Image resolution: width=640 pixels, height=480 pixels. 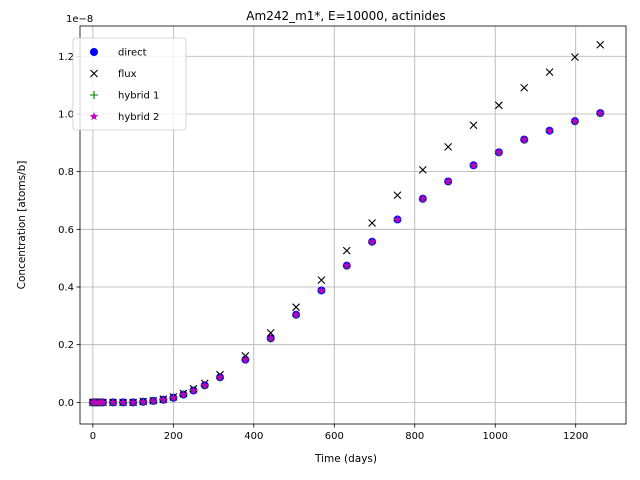 I want to click on y-tick-label: 0.2, so click(x=66, y=345).